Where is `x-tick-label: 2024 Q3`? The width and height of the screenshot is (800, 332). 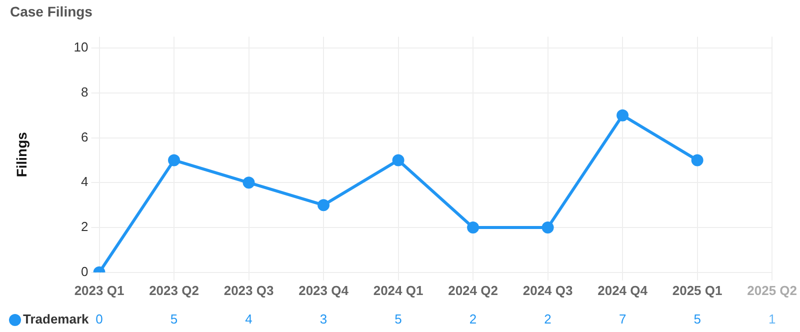
x-tick-label: 2024 Q3 is located at coordinates (547, 290).